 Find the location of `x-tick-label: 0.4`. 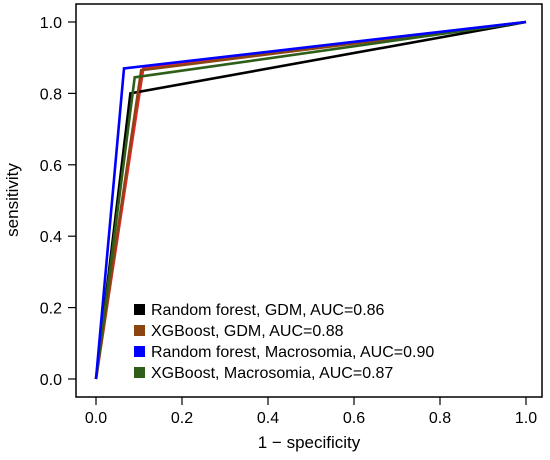

x-tick-label: 0.4 is located at coordinates (268, 418).